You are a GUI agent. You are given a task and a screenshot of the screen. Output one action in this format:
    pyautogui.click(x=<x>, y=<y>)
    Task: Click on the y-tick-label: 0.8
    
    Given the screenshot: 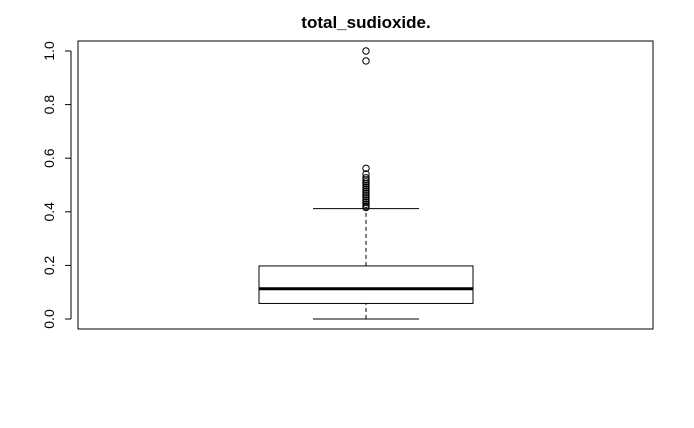 What is the action you would take?
    pyautogui.click(x=49, y=105)
    